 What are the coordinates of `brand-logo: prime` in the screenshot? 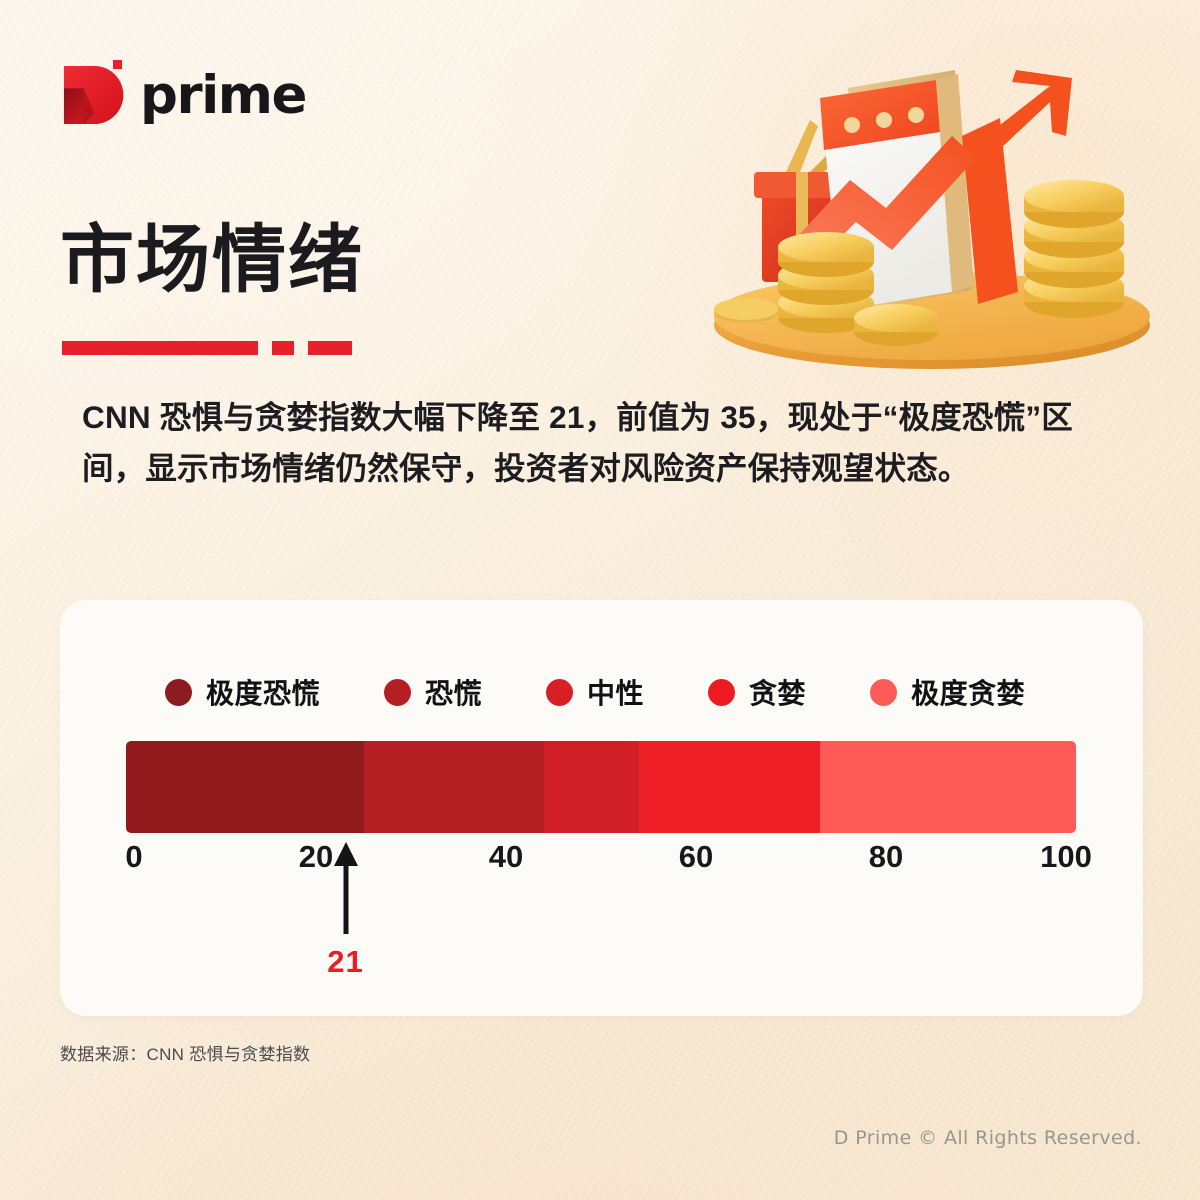 It's located at (183, 94).